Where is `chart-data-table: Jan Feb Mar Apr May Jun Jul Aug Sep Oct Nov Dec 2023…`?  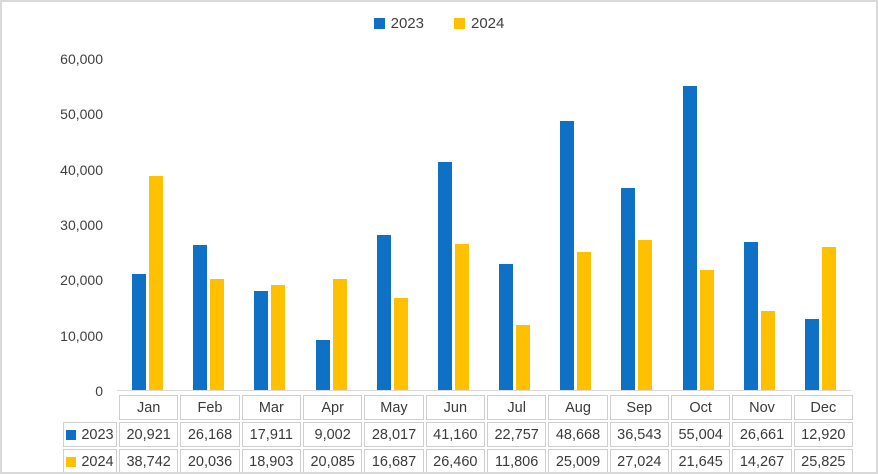 chart-data-table: Jan Feb Mar Apr May Jun Jul Aug Sep Oct Nov Dec 2023… is located at coordinates (458, 433).